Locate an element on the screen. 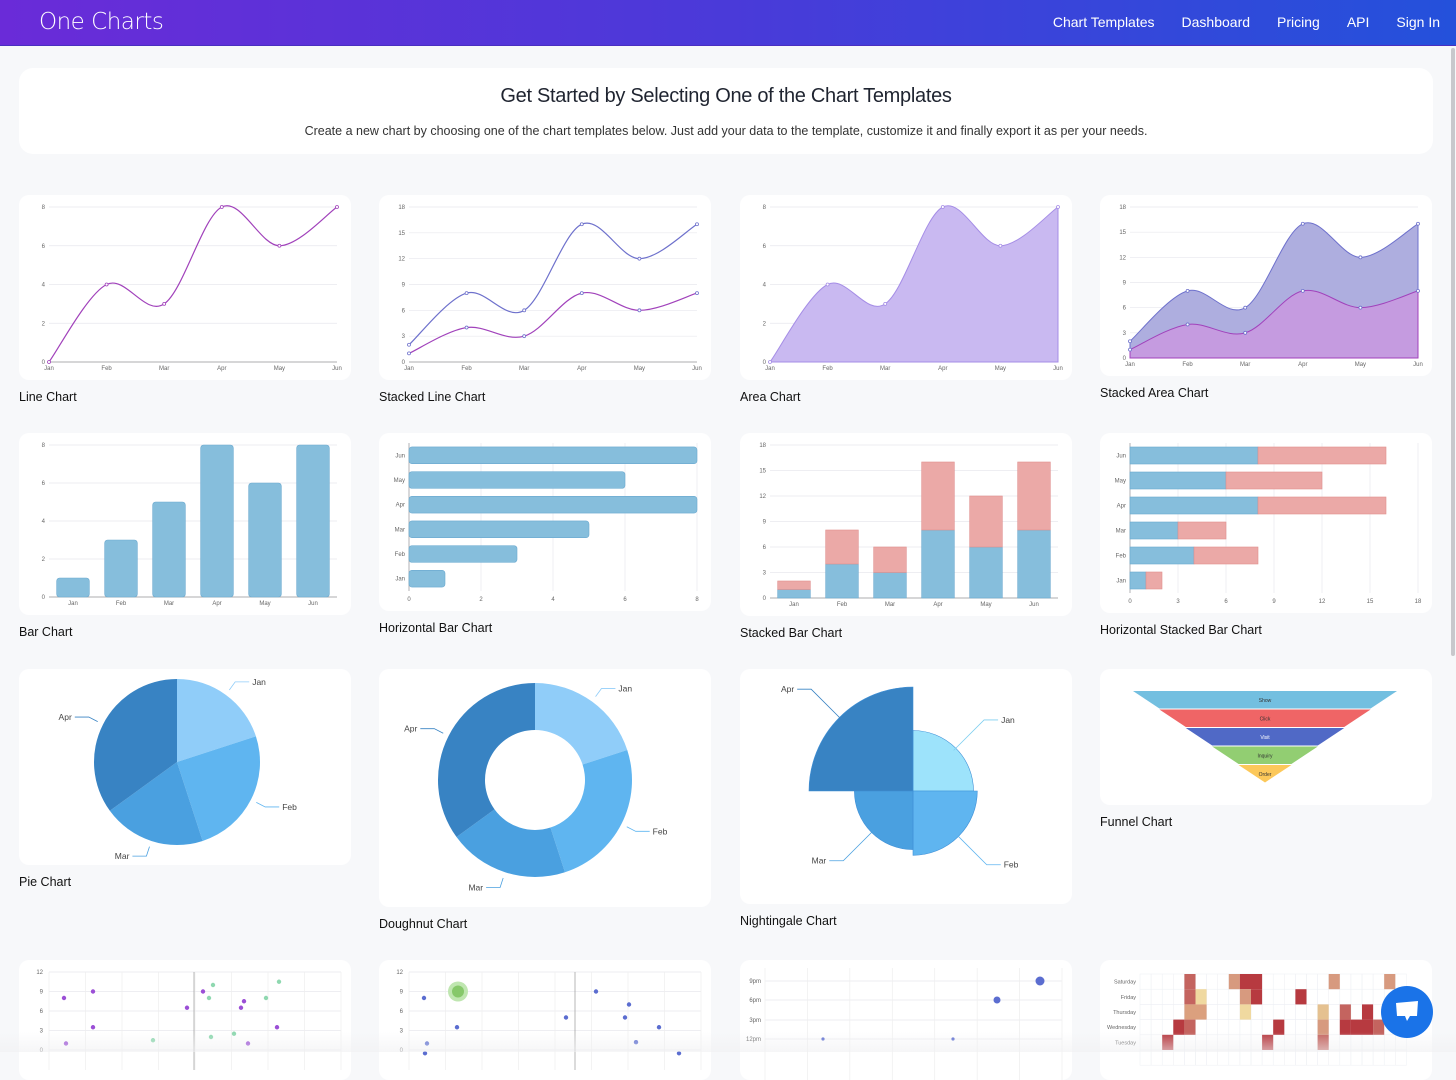  template-label: Pie Chart is located at coordinates (45, 882).